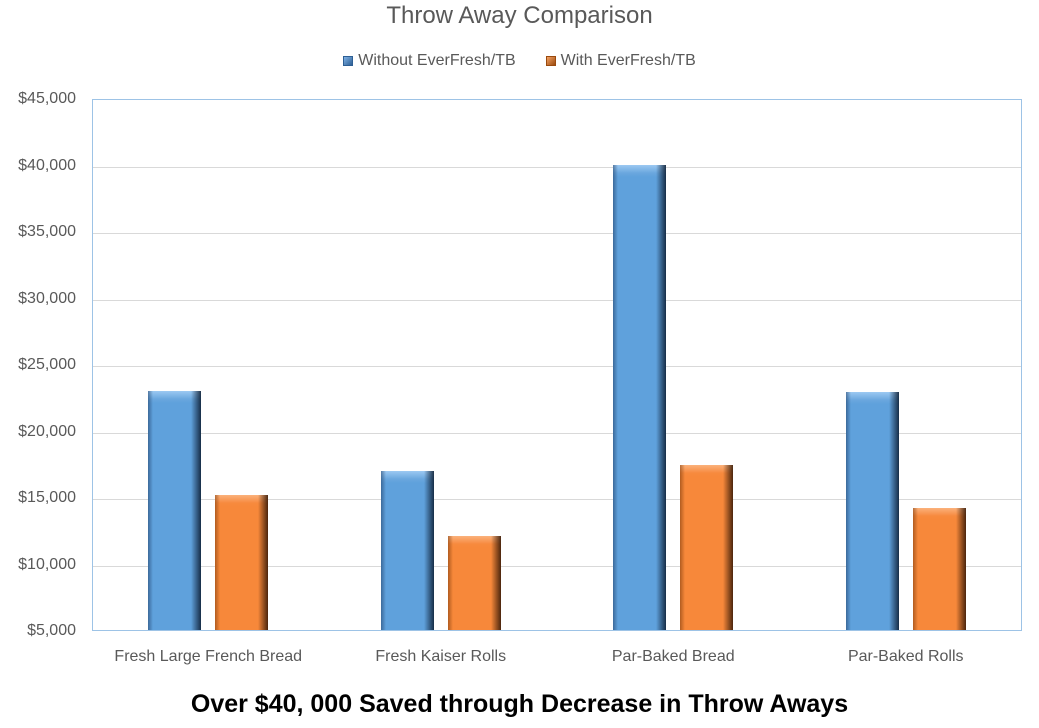 This screenshot has height=728, width=1039. What do you see at coordinates (47, 364) in the screenshot?
I see `y-tick-label: $25,000` at bounding box center [47, 364].